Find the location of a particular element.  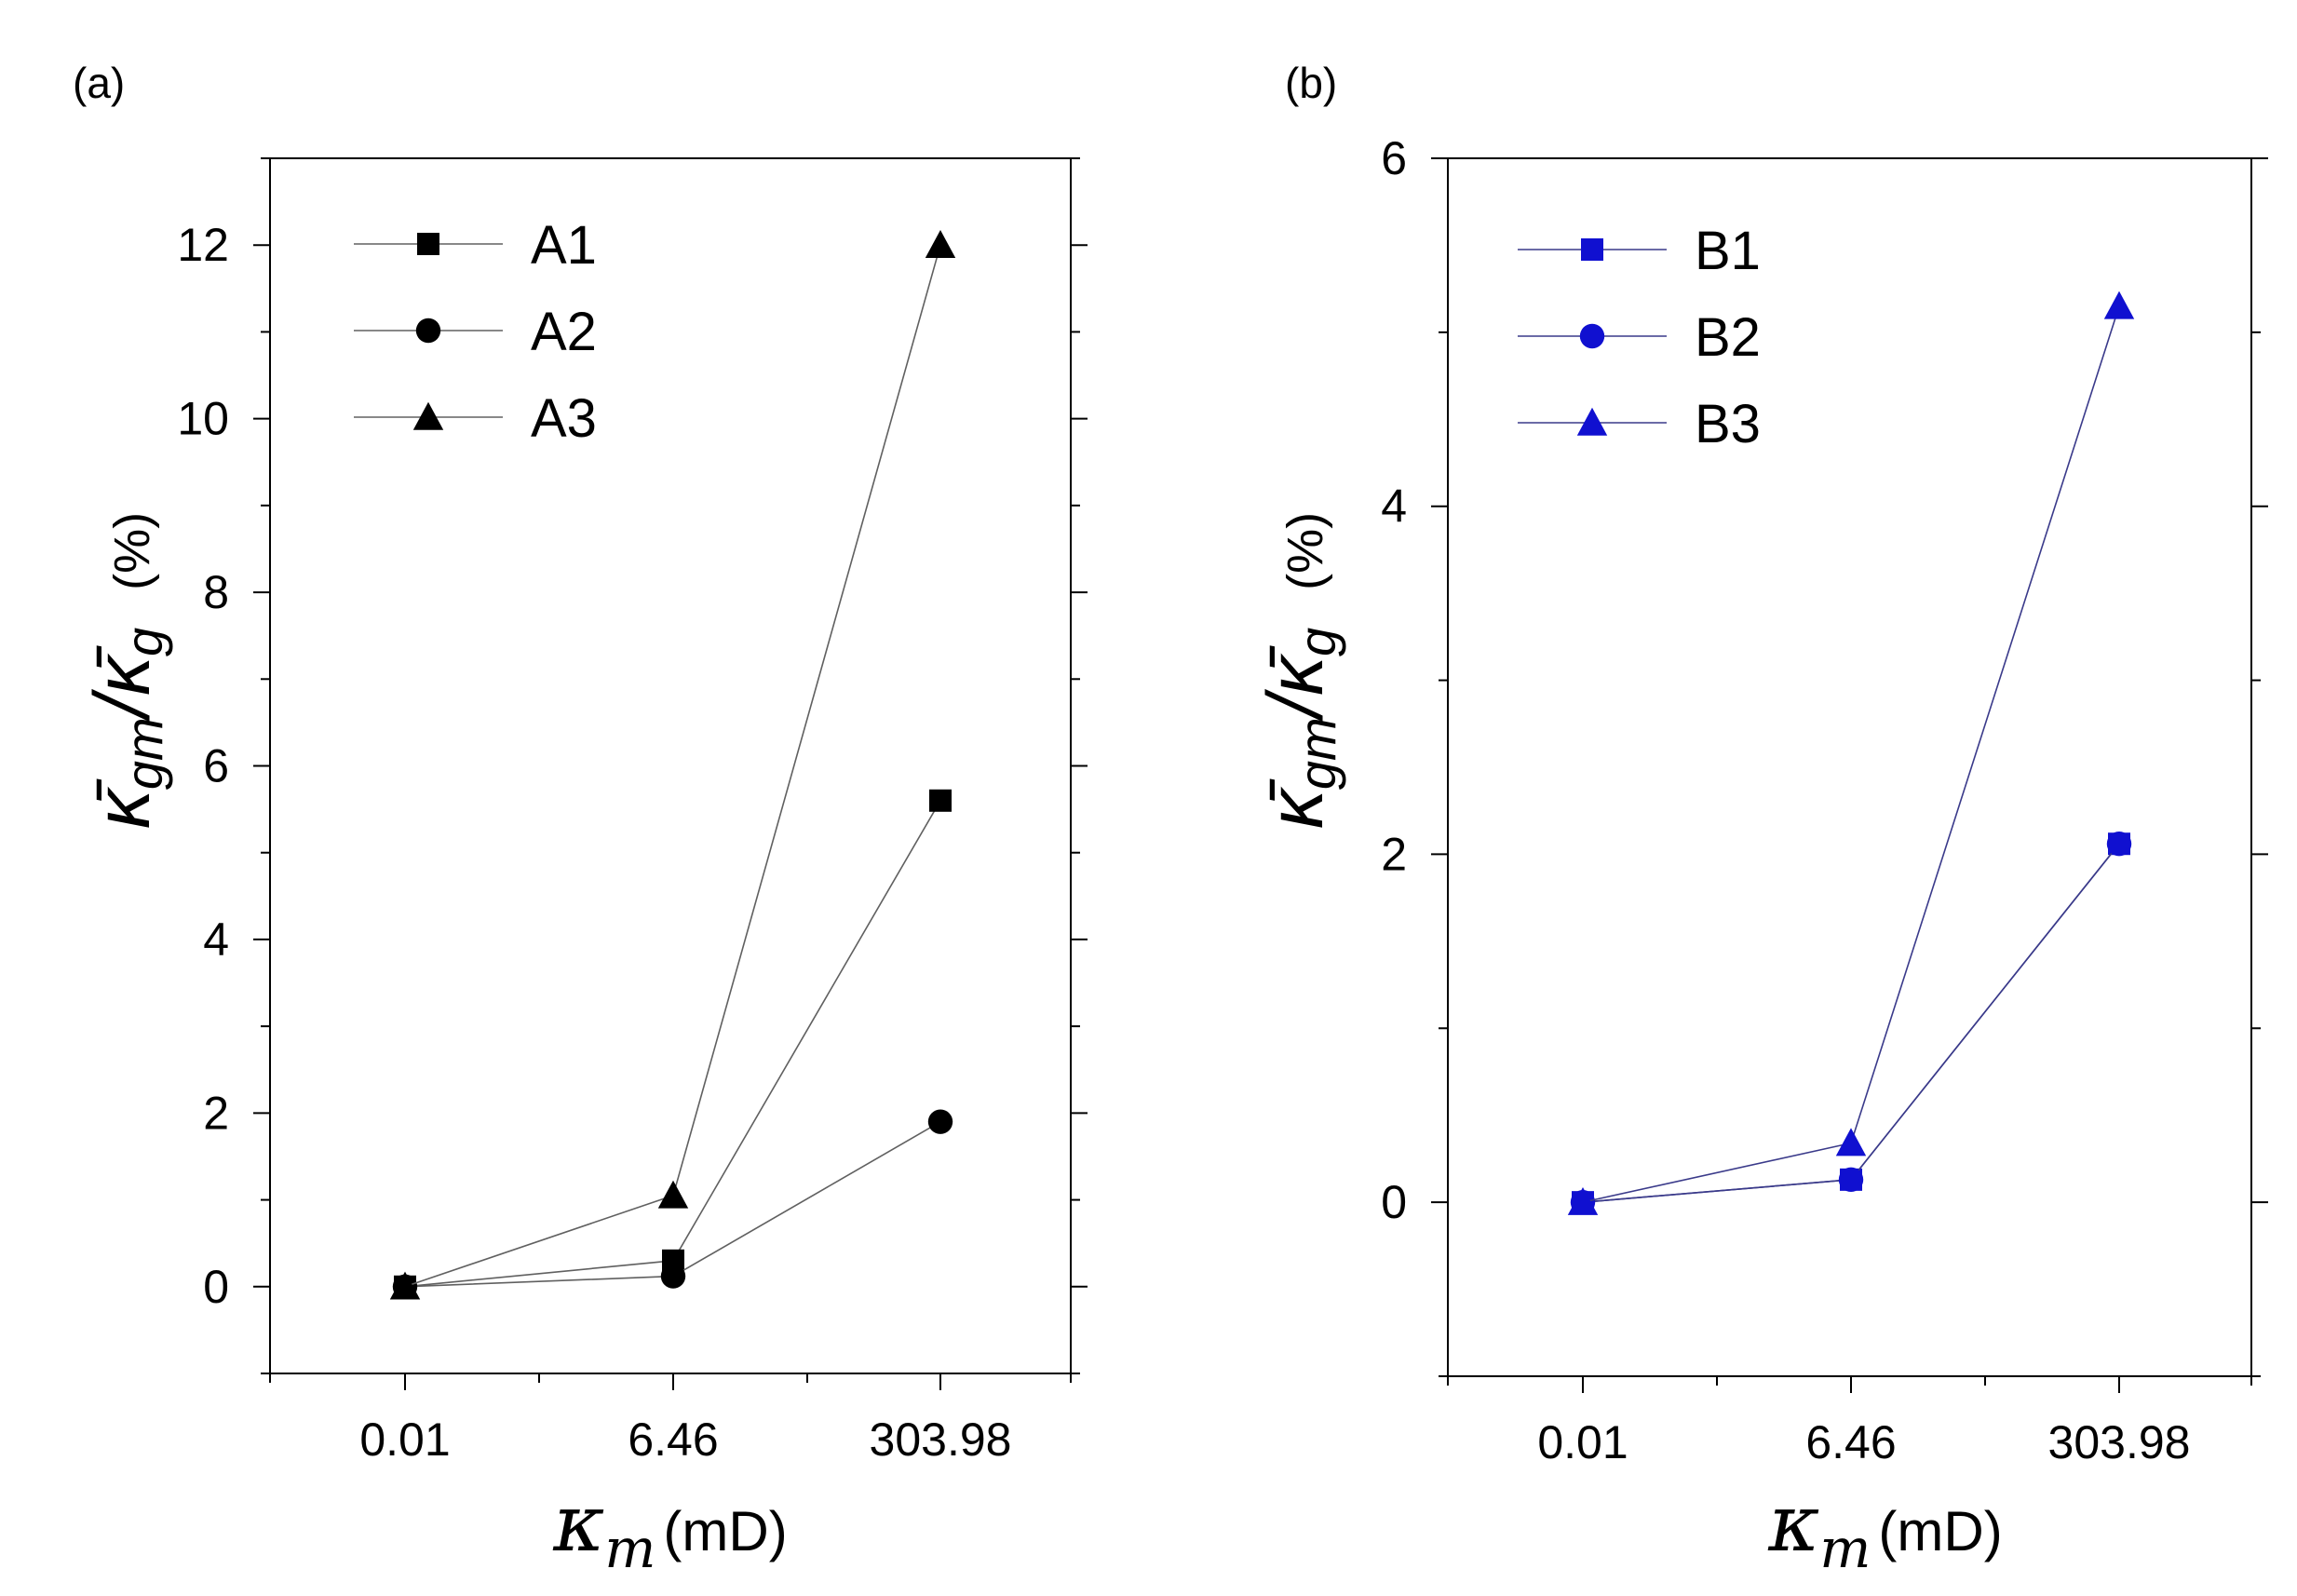

series-B3 is located at coordinates (1851, 753).